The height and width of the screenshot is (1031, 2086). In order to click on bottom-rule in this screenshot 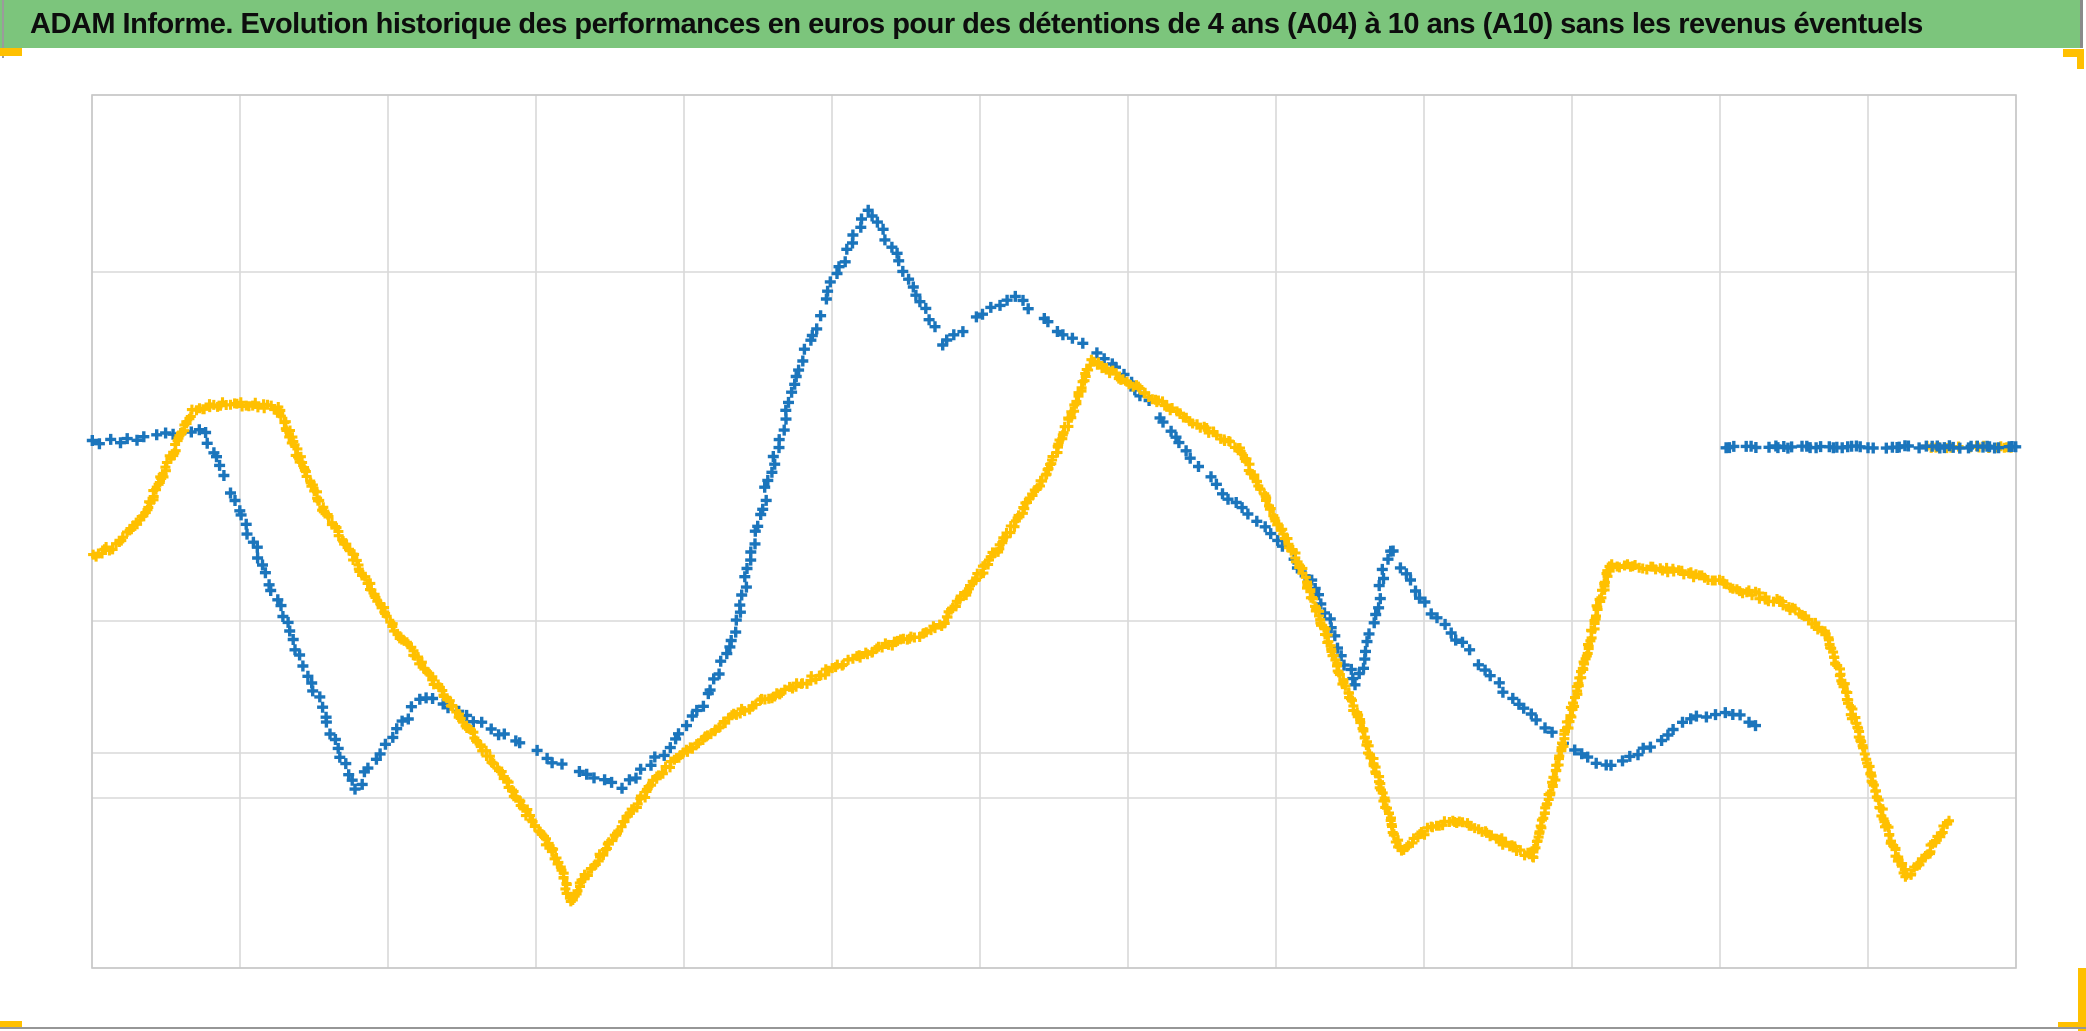, I will do `click(1043, 1028)`.